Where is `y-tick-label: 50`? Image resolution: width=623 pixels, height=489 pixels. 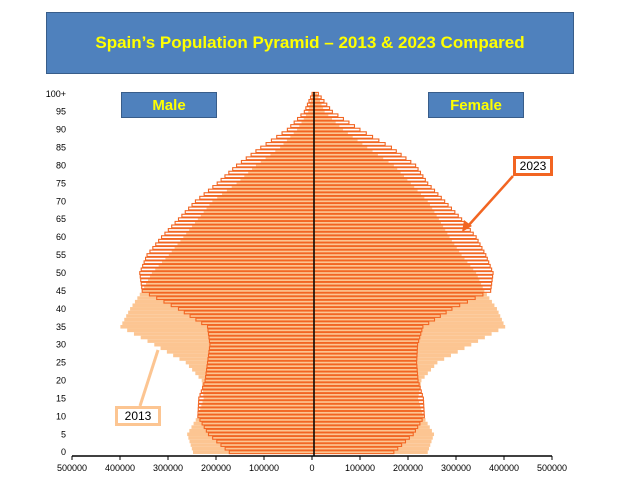
y-tick-label: 50 is located at coordinates (61, 273).